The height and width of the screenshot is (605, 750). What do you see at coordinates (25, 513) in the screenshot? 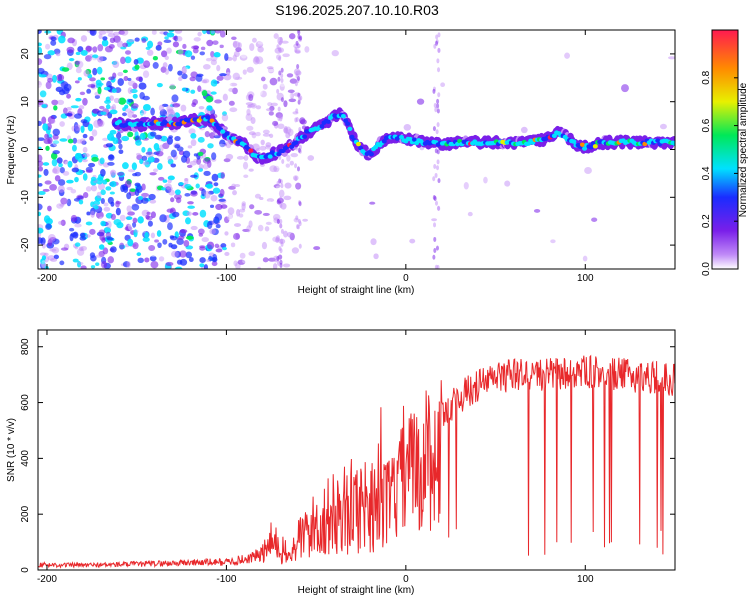
I see `snr-y-tick-label: 200` at bounding box center [25, 513].